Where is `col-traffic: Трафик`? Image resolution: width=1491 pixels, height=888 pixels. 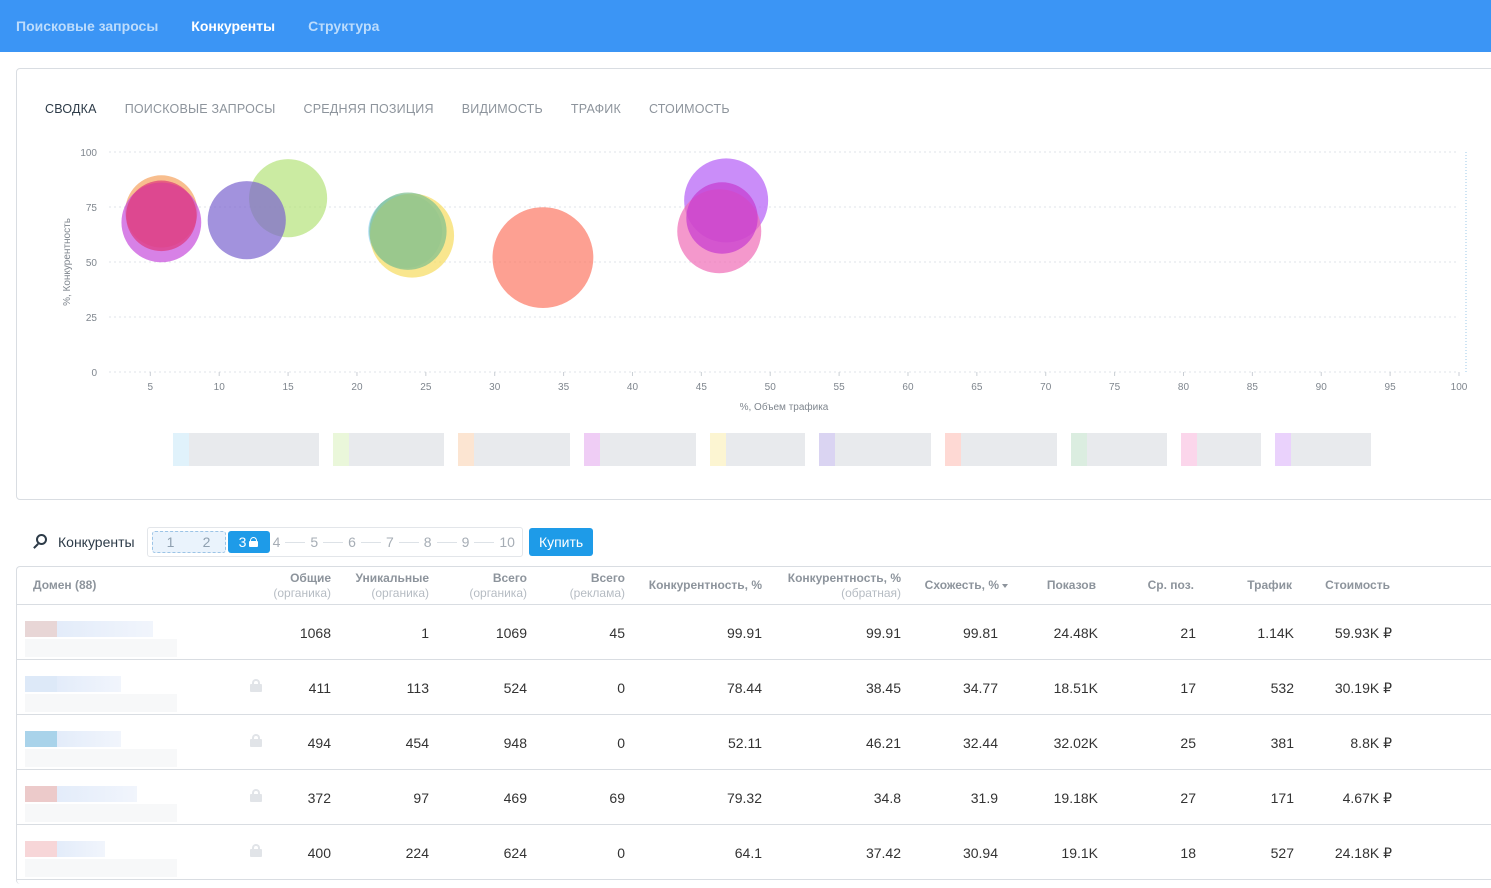 col-traffic: Трафик is located at coordinates (1269, 585).